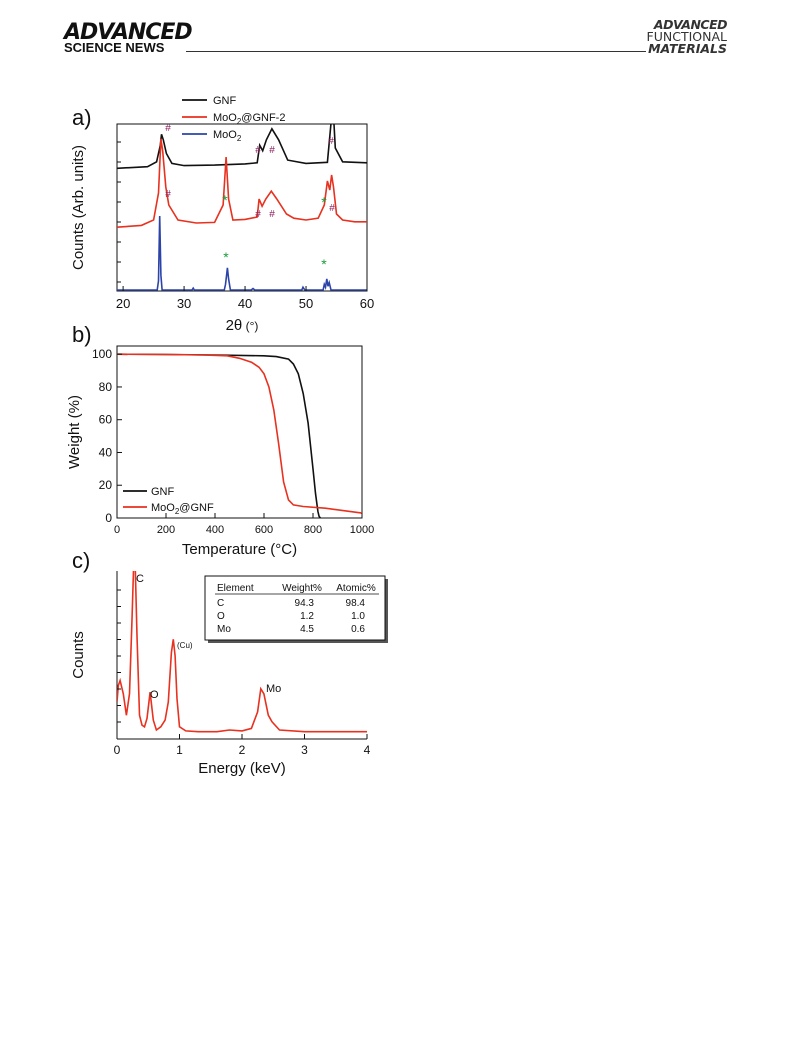 The image size is (793, 1043). I want to click on publisher-name-line2: SCIENCE NEWS, so click(114, 47).